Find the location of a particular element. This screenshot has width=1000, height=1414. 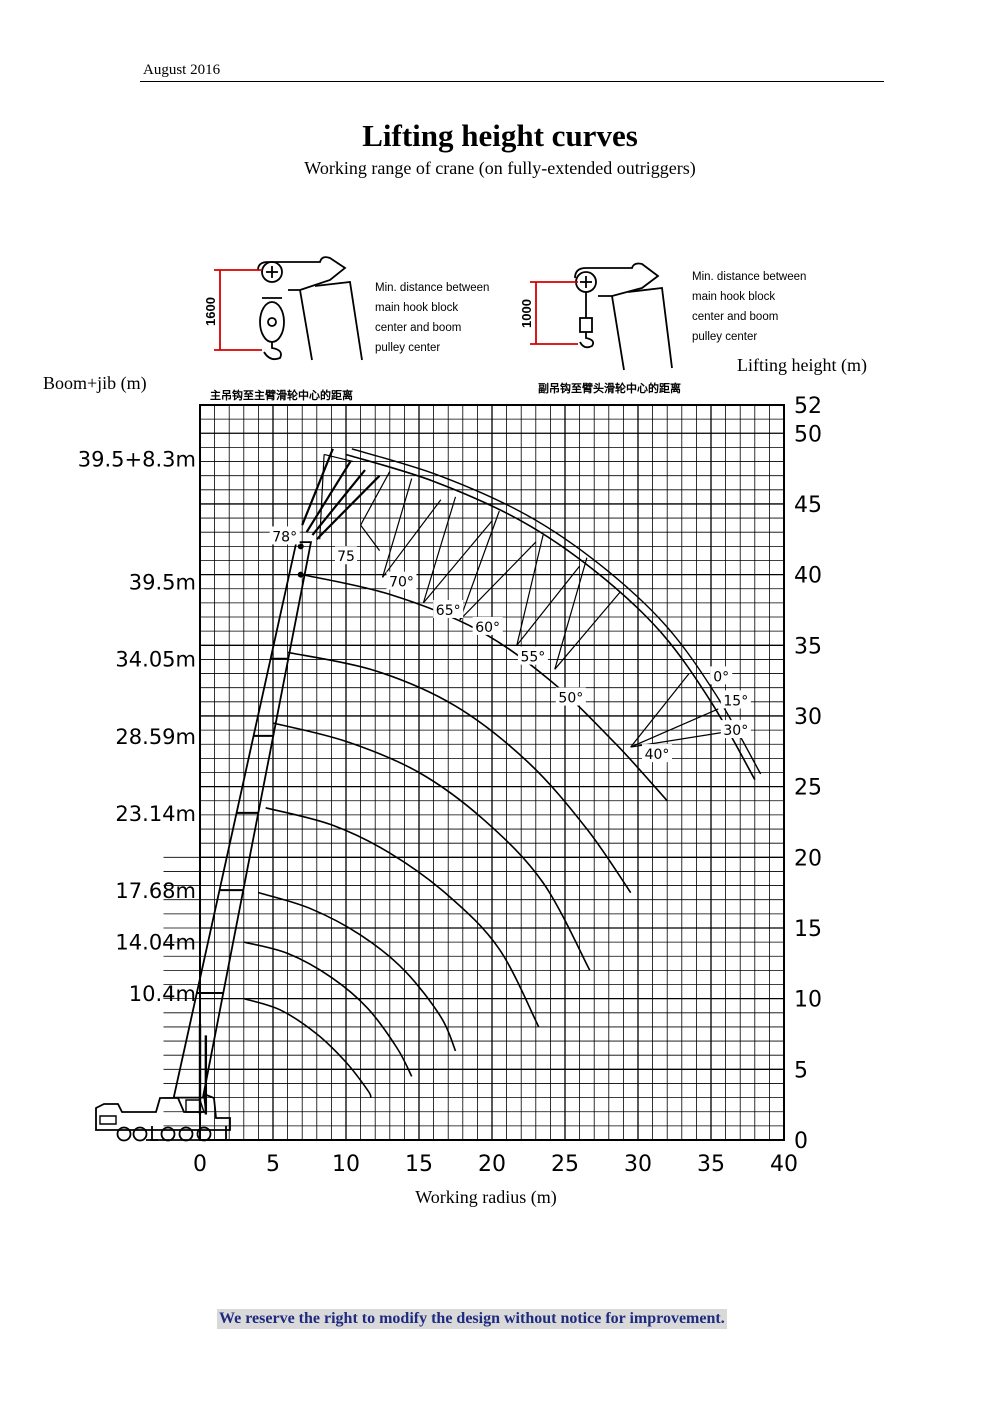

y-axis-title: Lifting height (m) is located at coordinates (802, 365).